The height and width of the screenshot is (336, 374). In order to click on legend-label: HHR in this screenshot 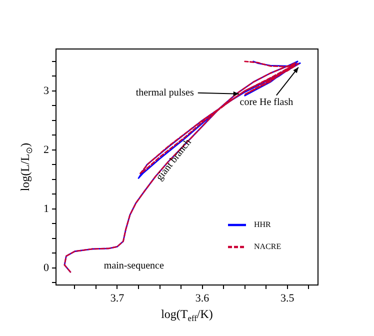, I will do `click(263, 225)`.